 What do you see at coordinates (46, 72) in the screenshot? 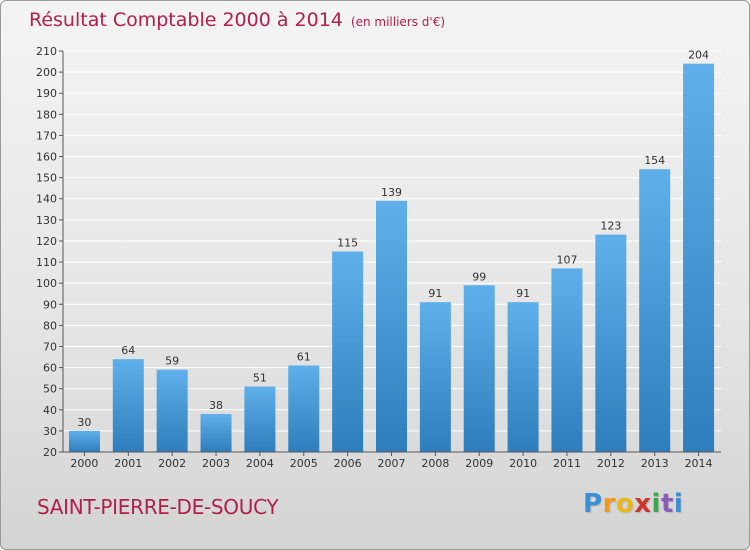
I see `y-tick-label: 200` at bounding box center [46, 72].